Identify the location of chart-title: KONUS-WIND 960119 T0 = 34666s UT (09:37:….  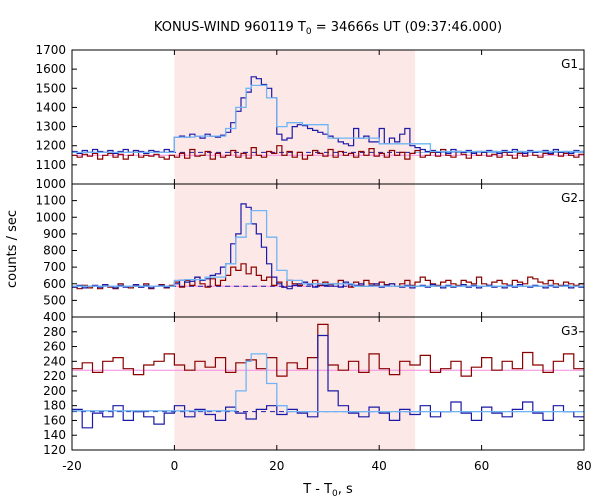
(328, 28).